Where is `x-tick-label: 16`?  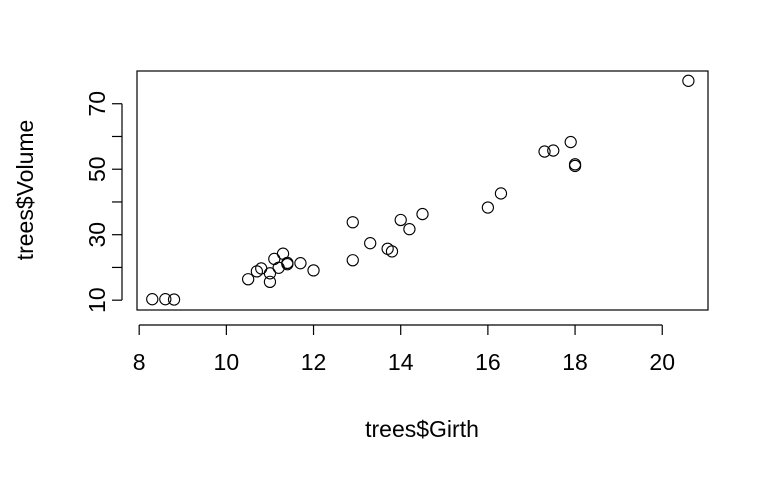 x-tick-label: 16 is located at coordinates (488, 362).